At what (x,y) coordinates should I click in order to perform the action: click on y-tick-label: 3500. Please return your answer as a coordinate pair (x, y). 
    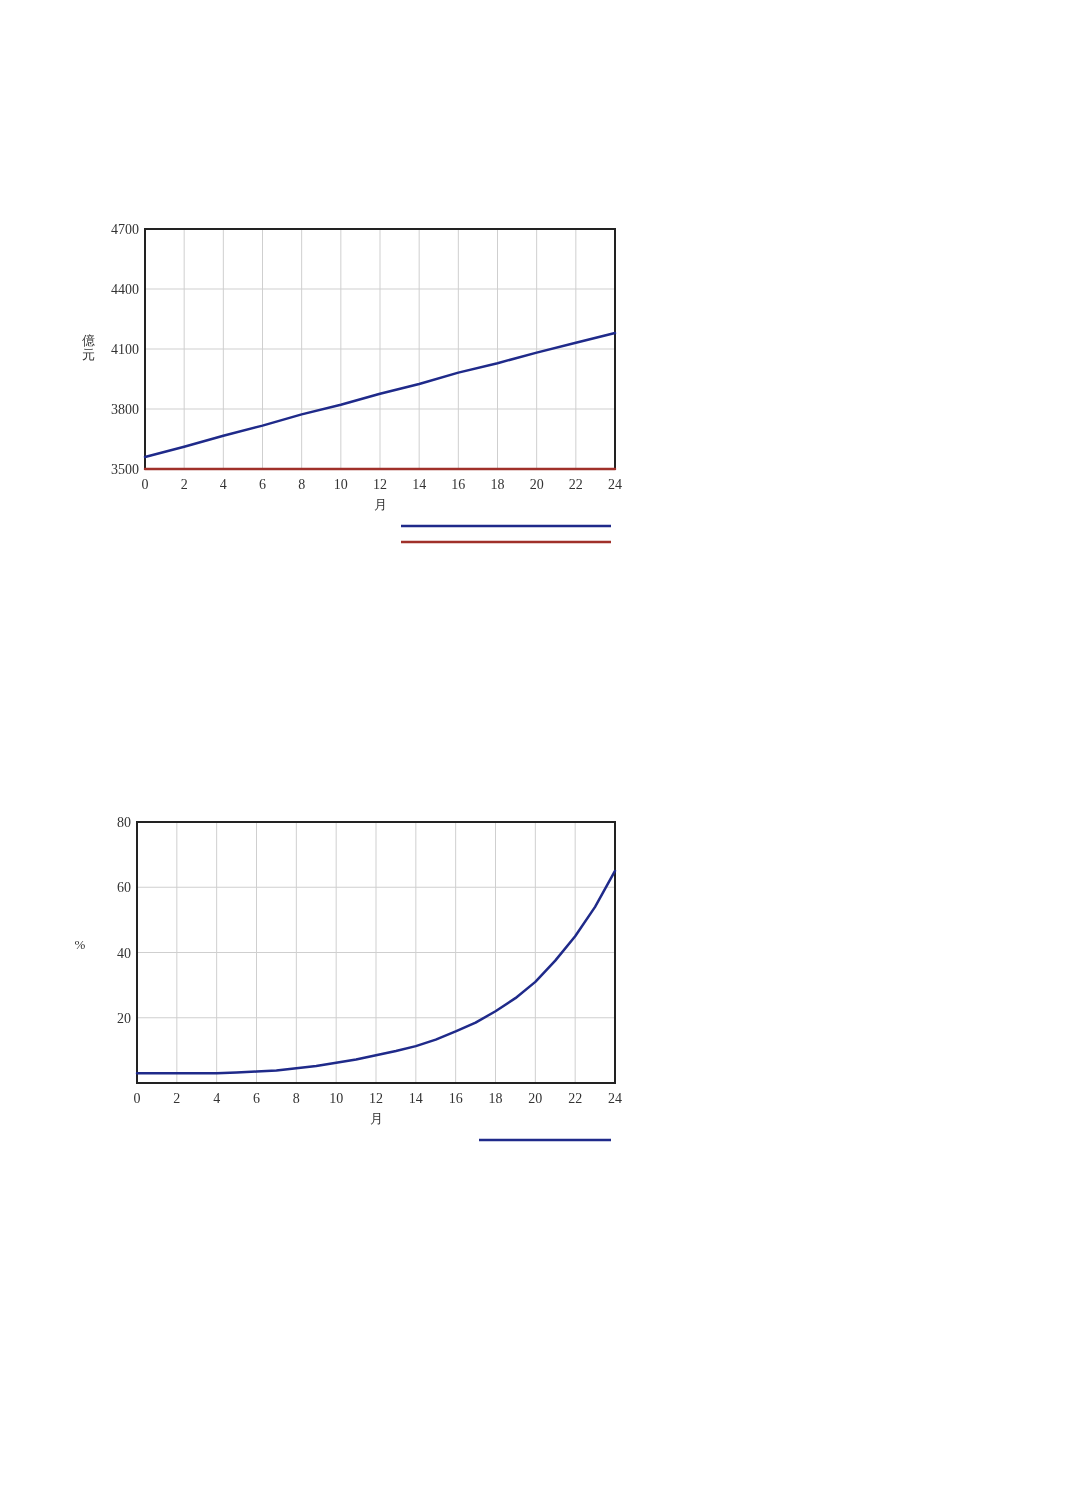
    Looking at the image, I should click on (125, 469).